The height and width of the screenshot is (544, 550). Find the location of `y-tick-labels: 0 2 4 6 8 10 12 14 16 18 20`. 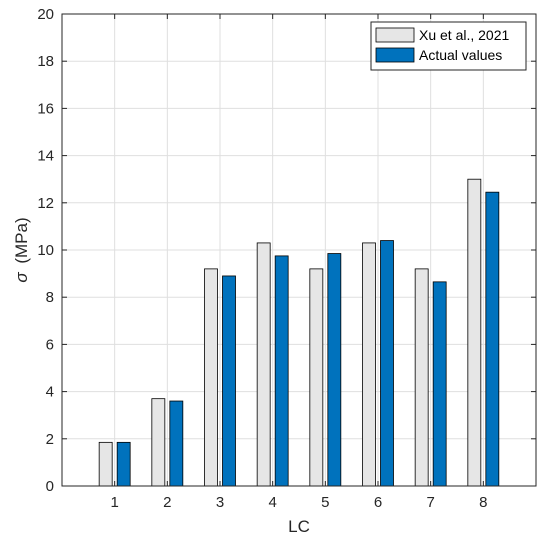

y-tick-labels: 0 2 4 6 8 10 12 14 16 18 20 is located at coordinates (45, 250).